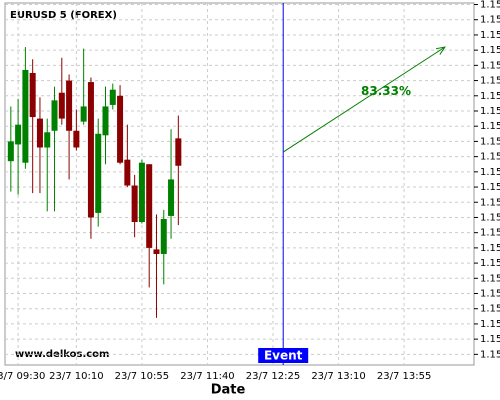 Image resolution: width=500 pixels, height=400 pixels. I want to click on x-tick-label: 23/7 09:30, so click(22, 376).